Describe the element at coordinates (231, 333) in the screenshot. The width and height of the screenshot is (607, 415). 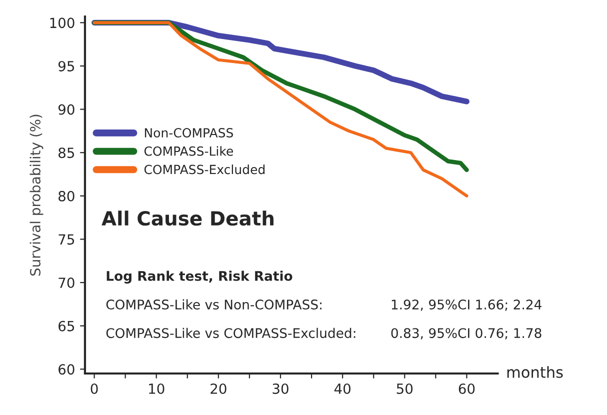
I see `annotation: COMPASS-Like vs COMPASS-Excluded:` at that location.